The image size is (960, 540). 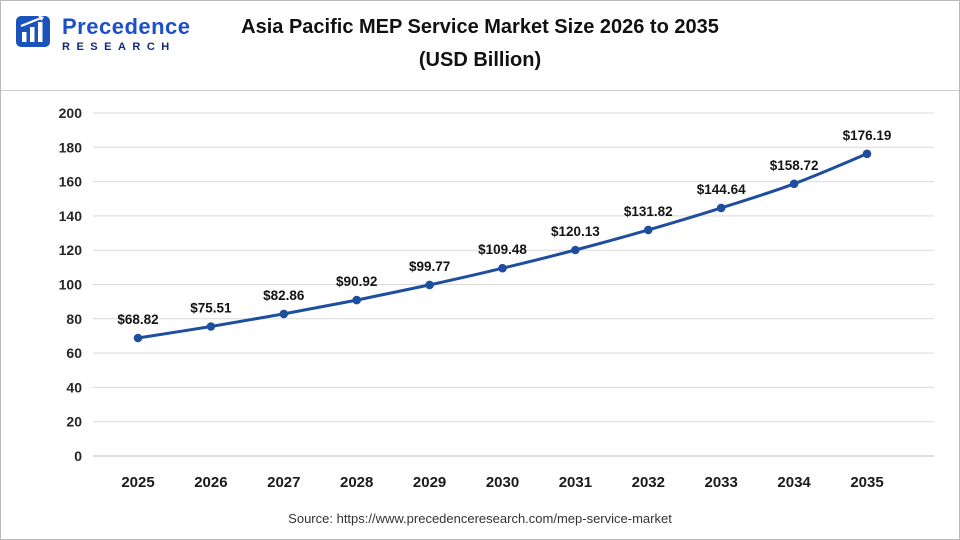 What do you see at coordinates (867, 135) in the screenshot?
I see `data-point-label: $176.19` at bounding box center [867, 135].